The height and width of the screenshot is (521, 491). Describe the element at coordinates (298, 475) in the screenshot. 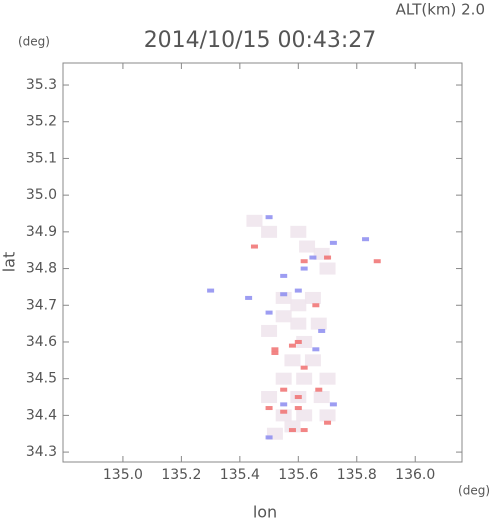

I see `x-tick-label: 135.6` at that location.